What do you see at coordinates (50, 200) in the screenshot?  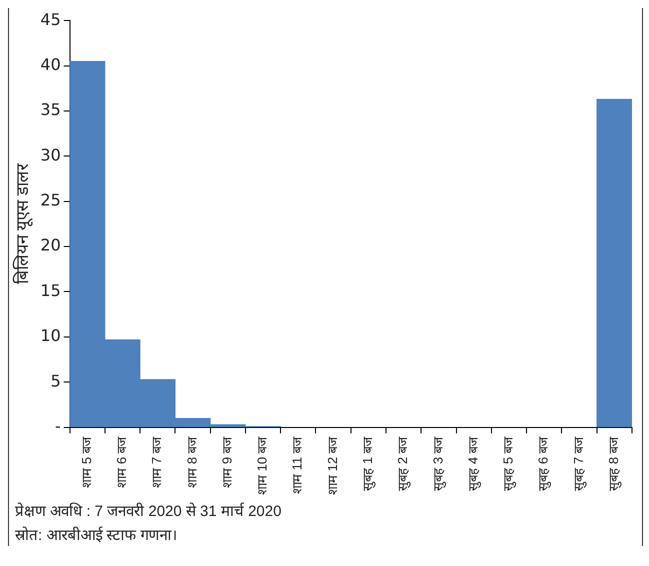 I see `y-tick-label: 25` at bounding box center [50, 200].